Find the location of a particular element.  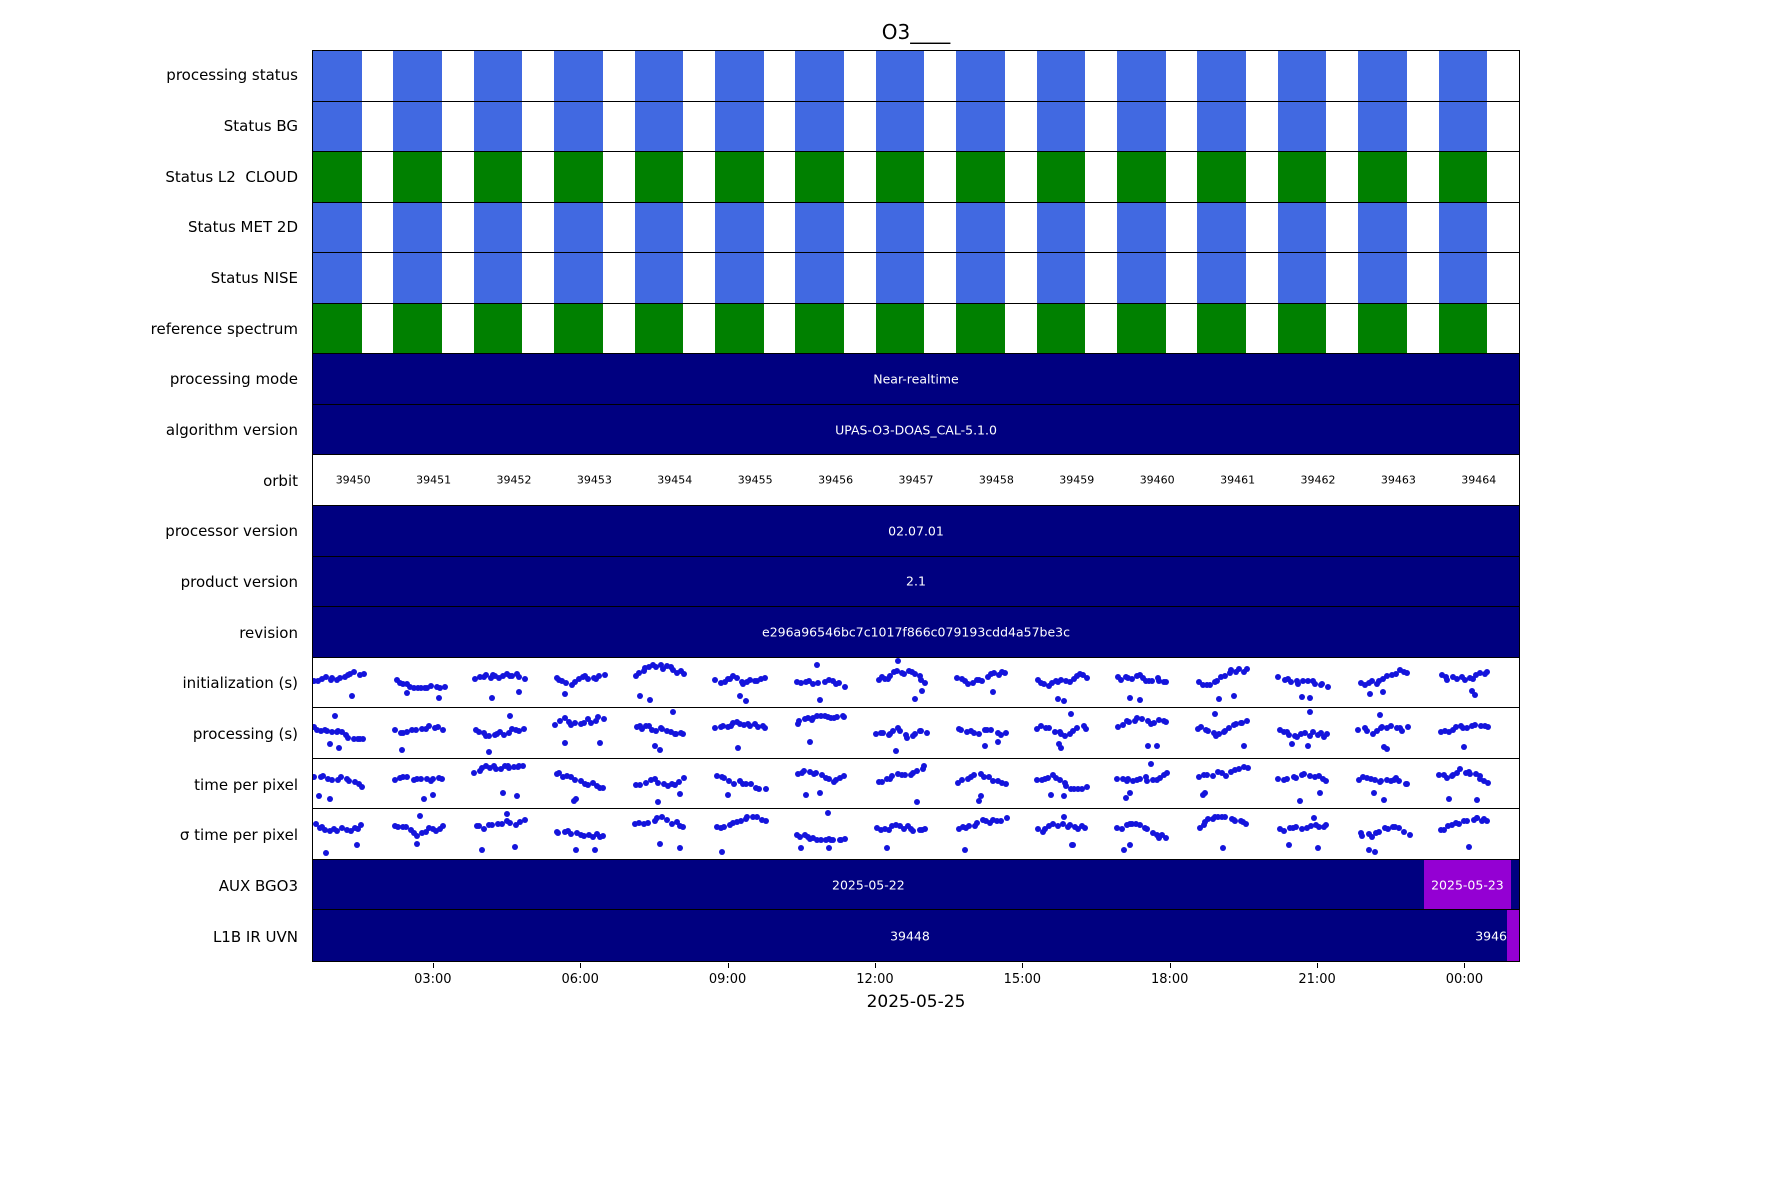

orbit-number: 39450 is located at coordinates (353, 480).